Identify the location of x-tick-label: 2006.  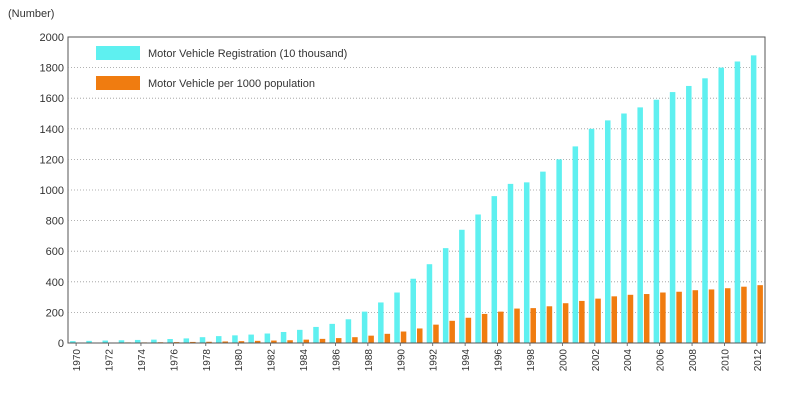
(661, 360).